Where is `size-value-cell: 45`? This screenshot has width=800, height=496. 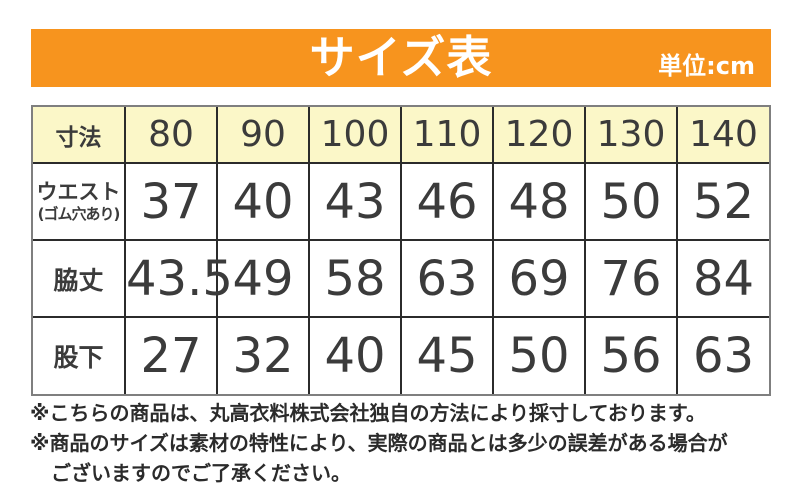 size-value-cell: 45 is located at coordinates (447, 355).